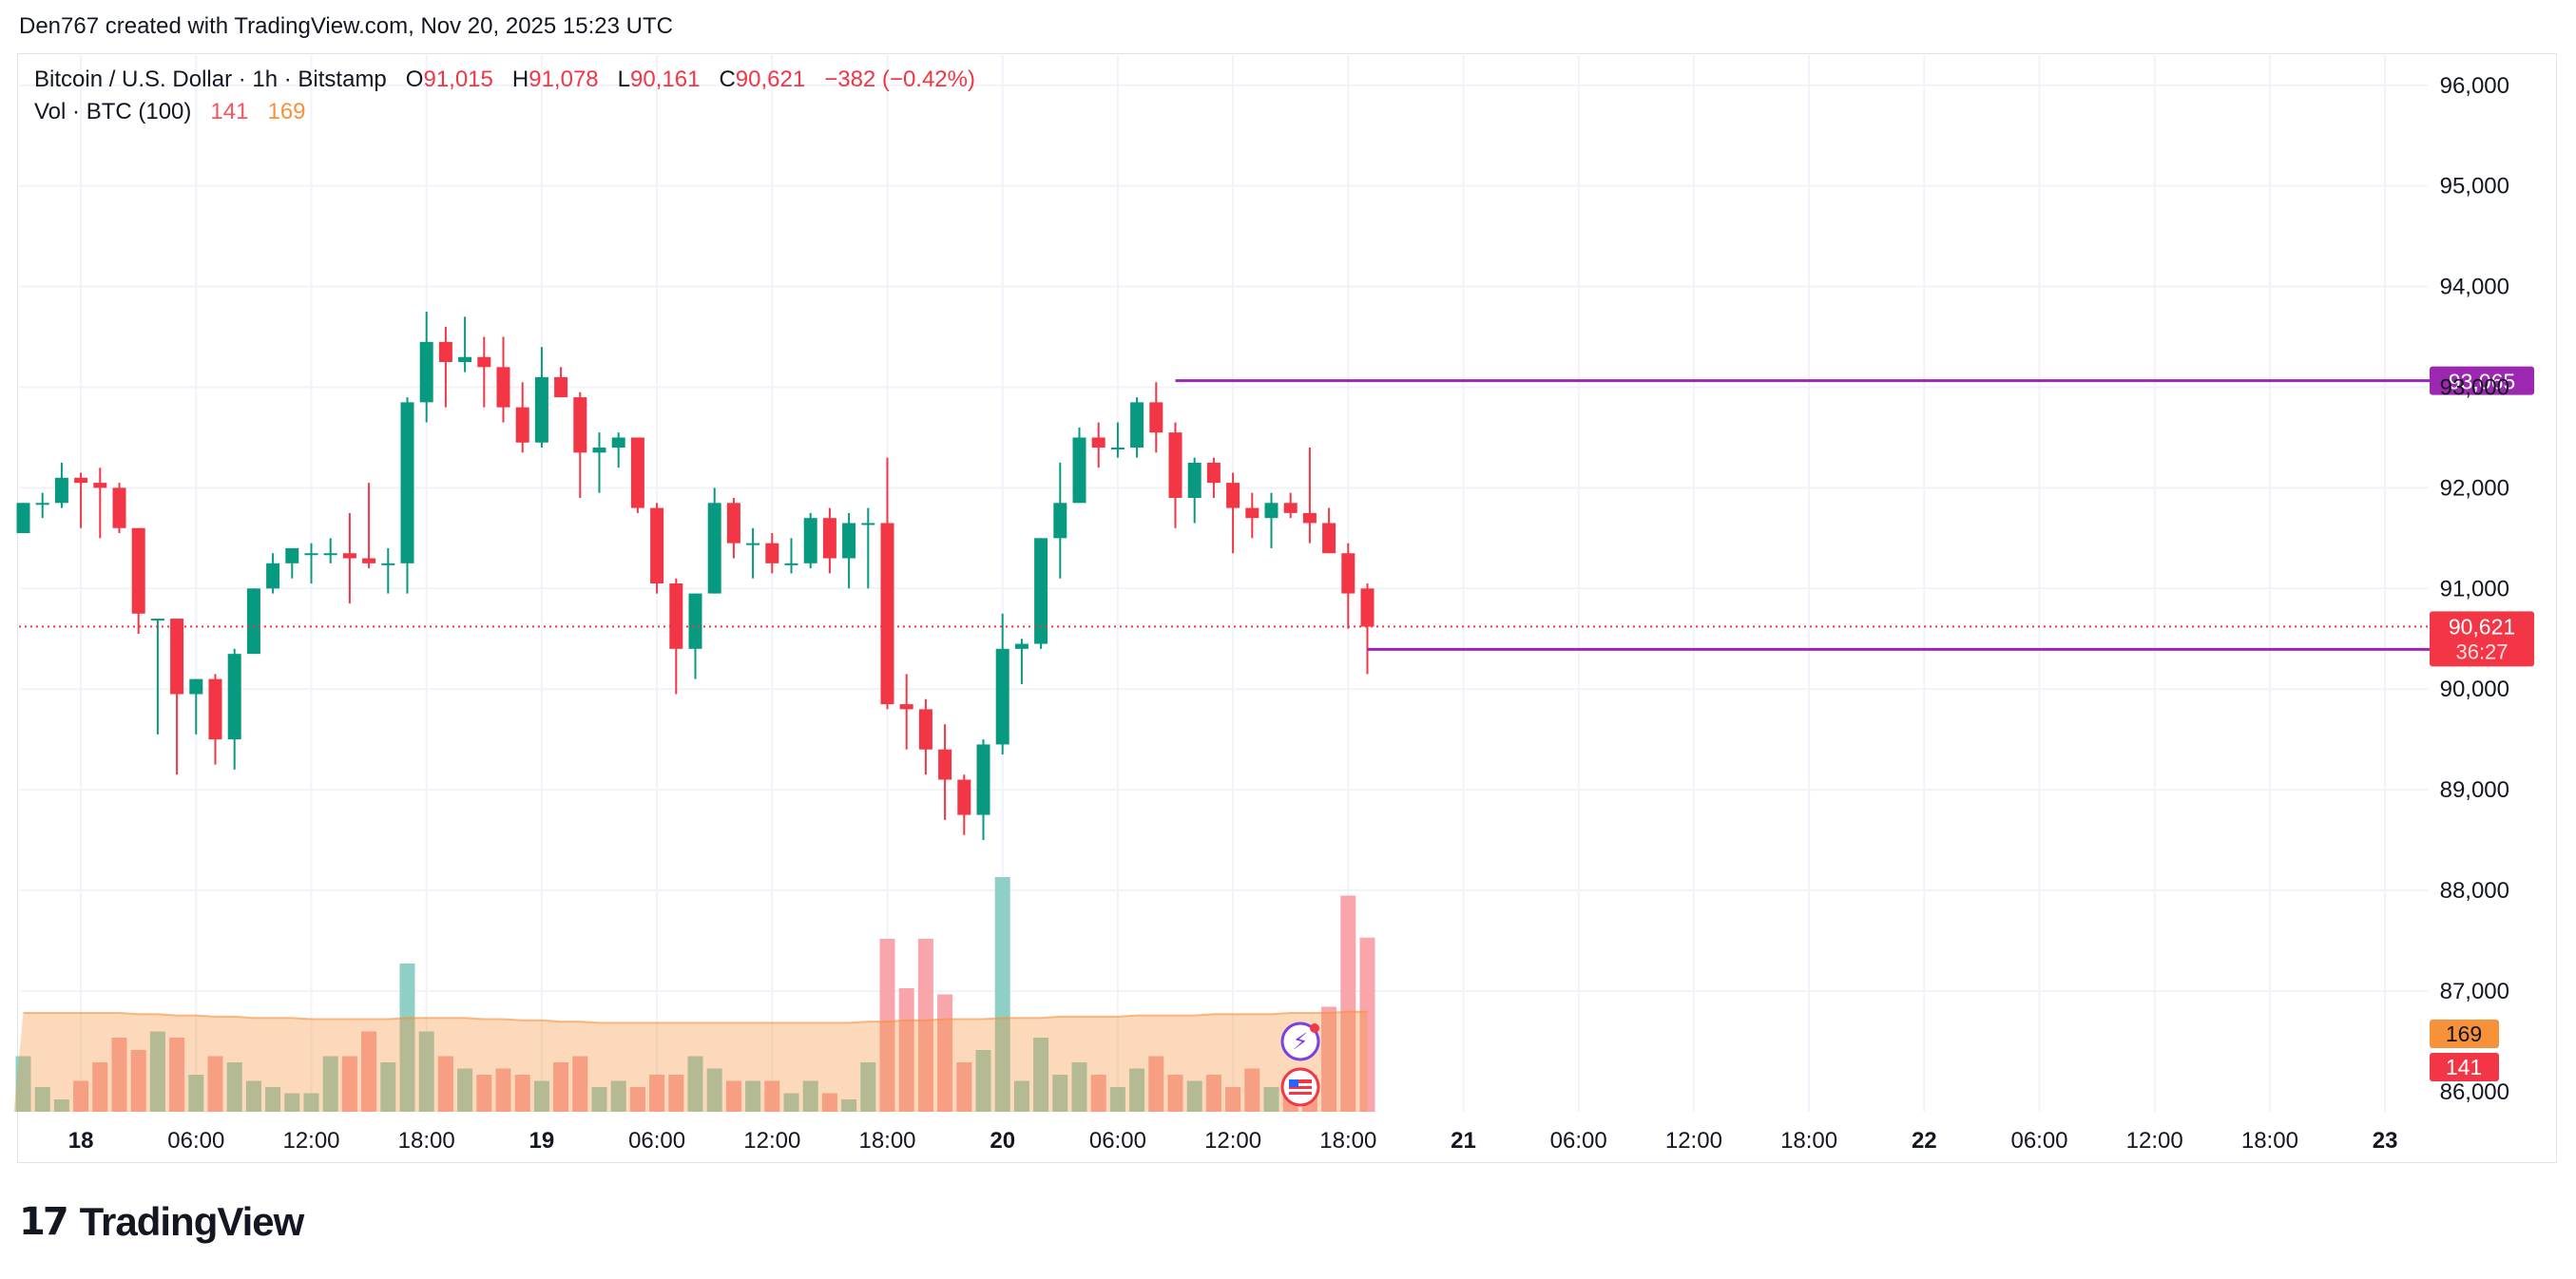  What do you see at coordinates (44, 1222) in the screenshot?
I see `tradingview-logo-mark: 17` at bounding box center [44, 1222].